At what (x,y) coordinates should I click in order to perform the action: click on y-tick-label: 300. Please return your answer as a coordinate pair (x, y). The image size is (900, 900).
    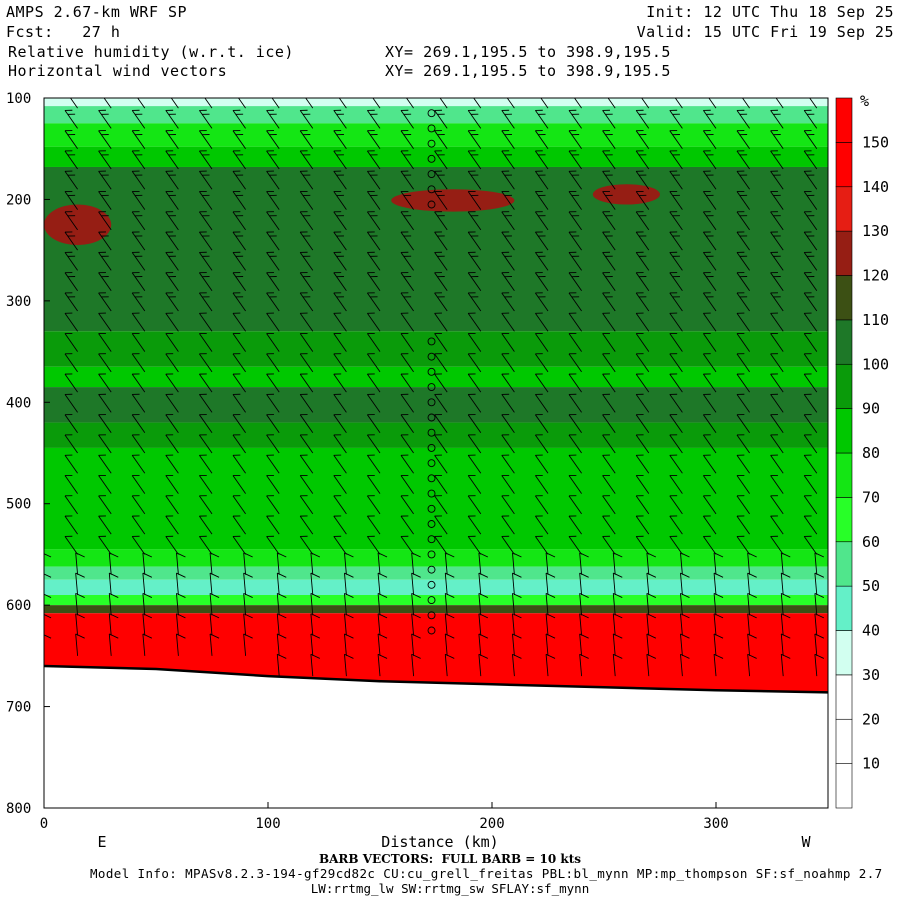
    Looking at the image, I should click on (18, 302).